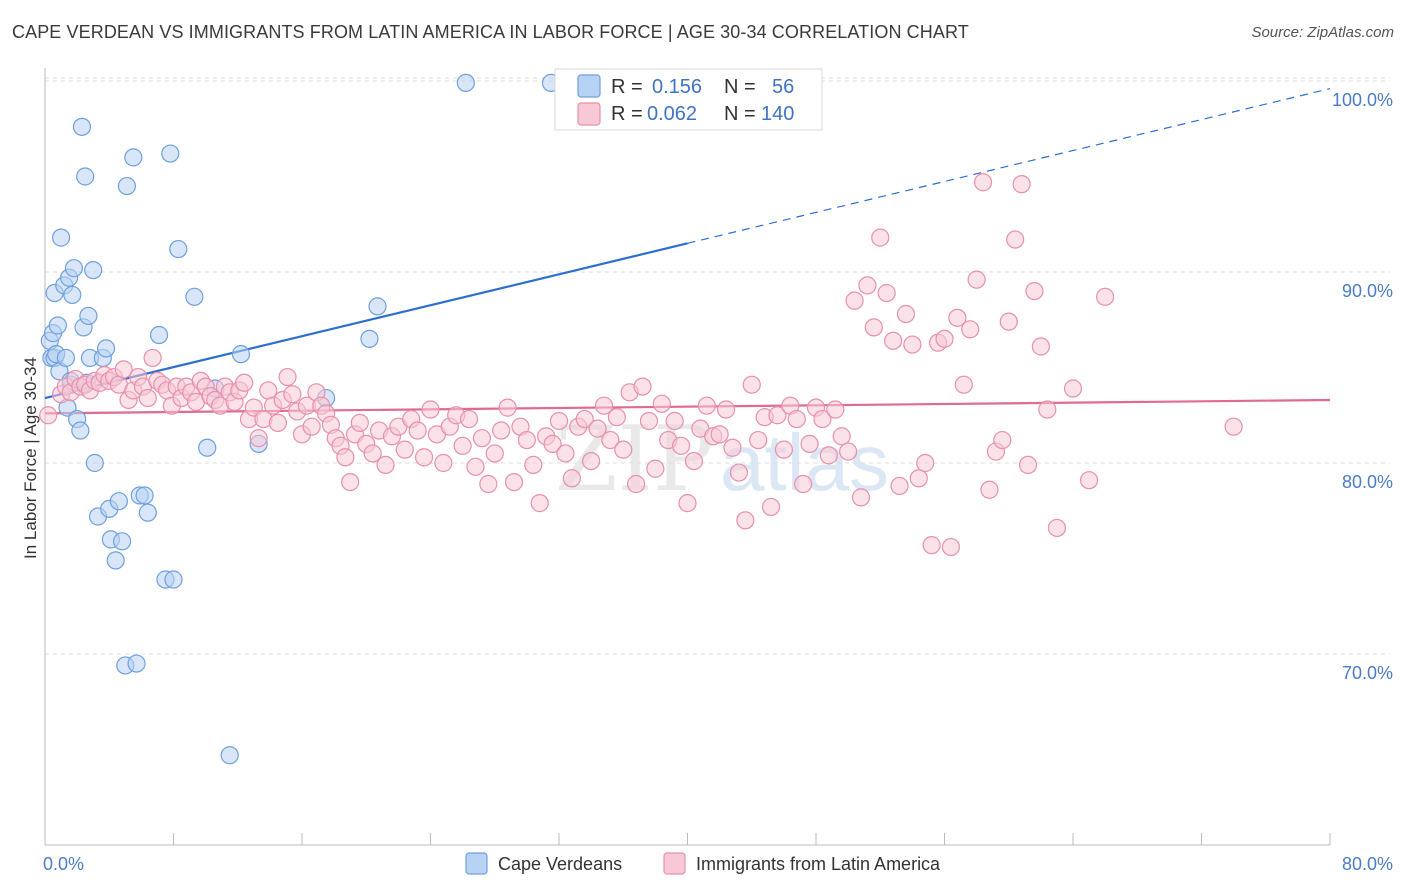  I want to click on y-axis-label: In Labor Force | Age 30-34, so click(30, 458).